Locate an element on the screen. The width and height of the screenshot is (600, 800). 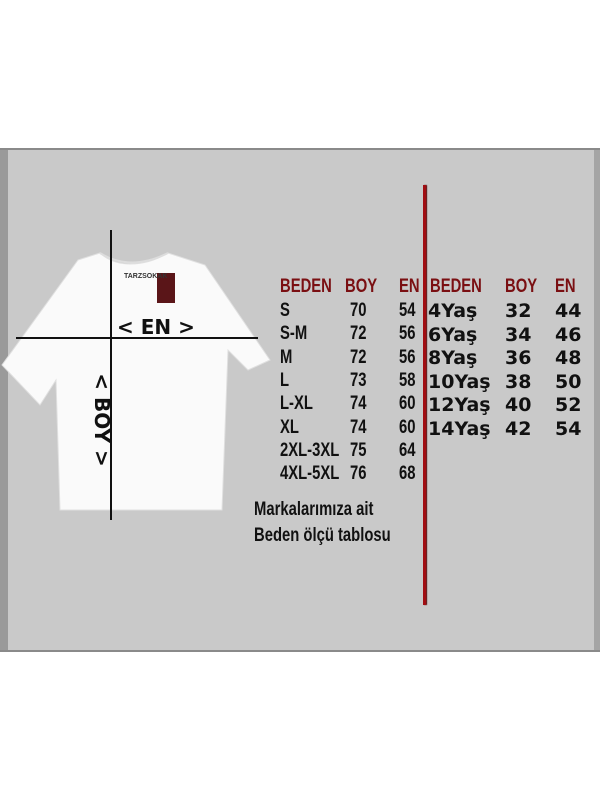
kids-cell: 8Yaş is located at coordinates (453, 358).